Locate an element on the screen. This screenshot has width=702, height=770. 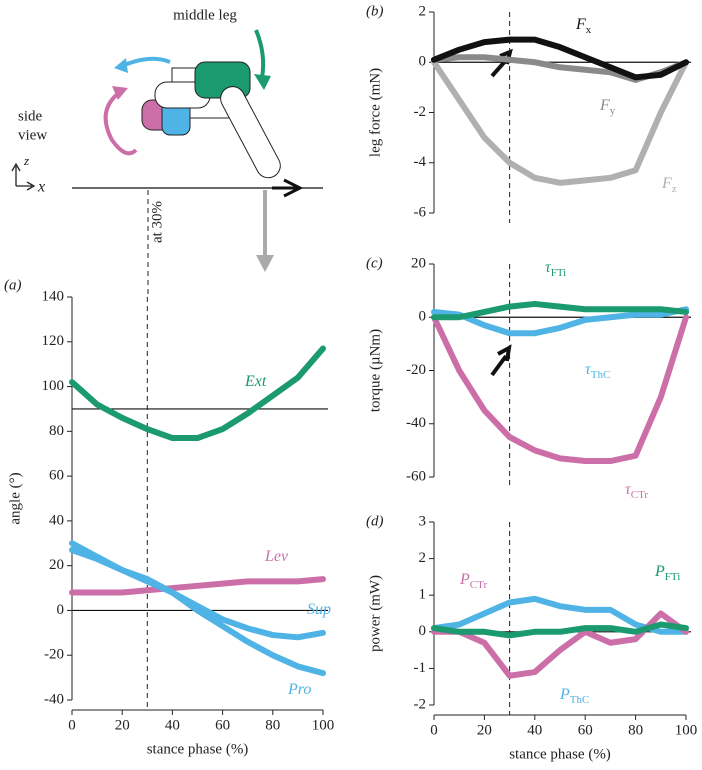
y-tick-label: -6 is located at coordinates (420, 212).